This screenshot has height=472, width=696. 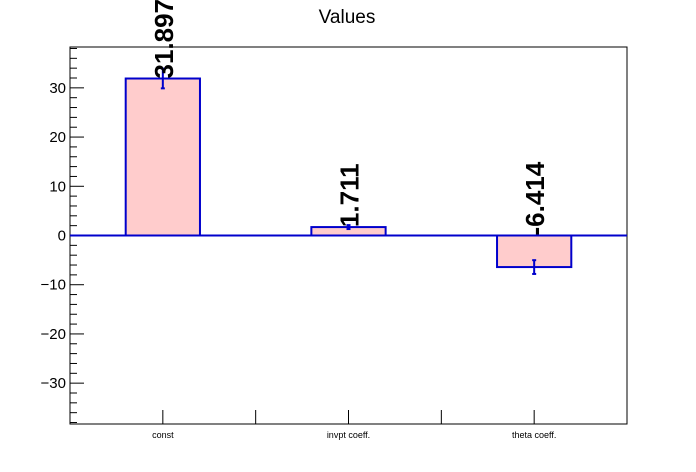 What do you see at coordinates (162, 157) in the screenshot?
I see `bar` at bounding box center [162, 157].